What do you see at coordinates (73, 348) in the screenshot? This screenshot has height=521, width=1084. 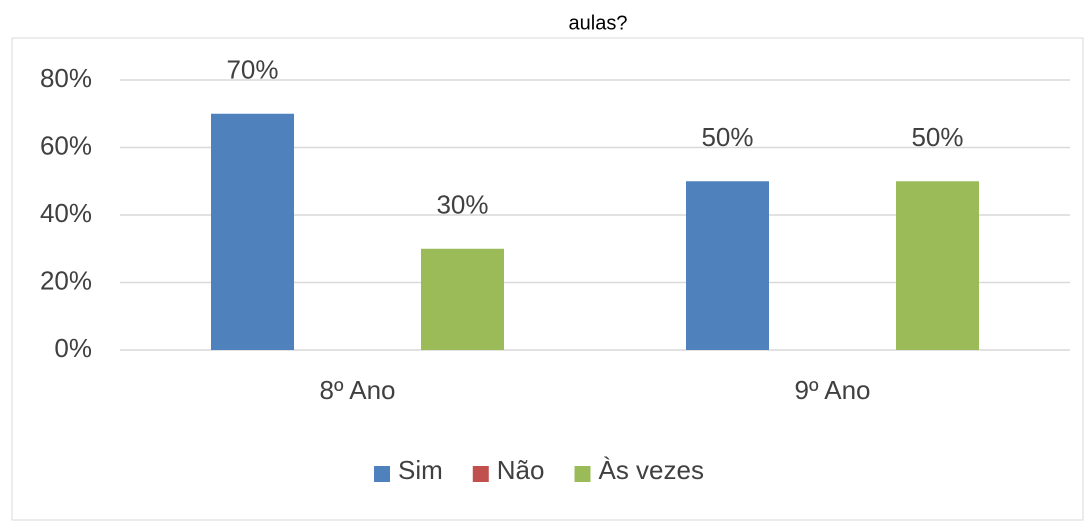 I see `y-tick-label: 0%` at bounding box center [73, 348].